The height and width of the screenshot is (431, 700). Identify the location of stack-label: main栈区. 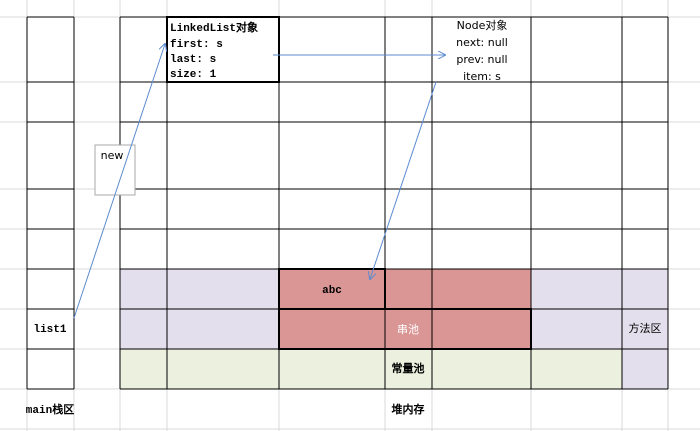
(50, 409).